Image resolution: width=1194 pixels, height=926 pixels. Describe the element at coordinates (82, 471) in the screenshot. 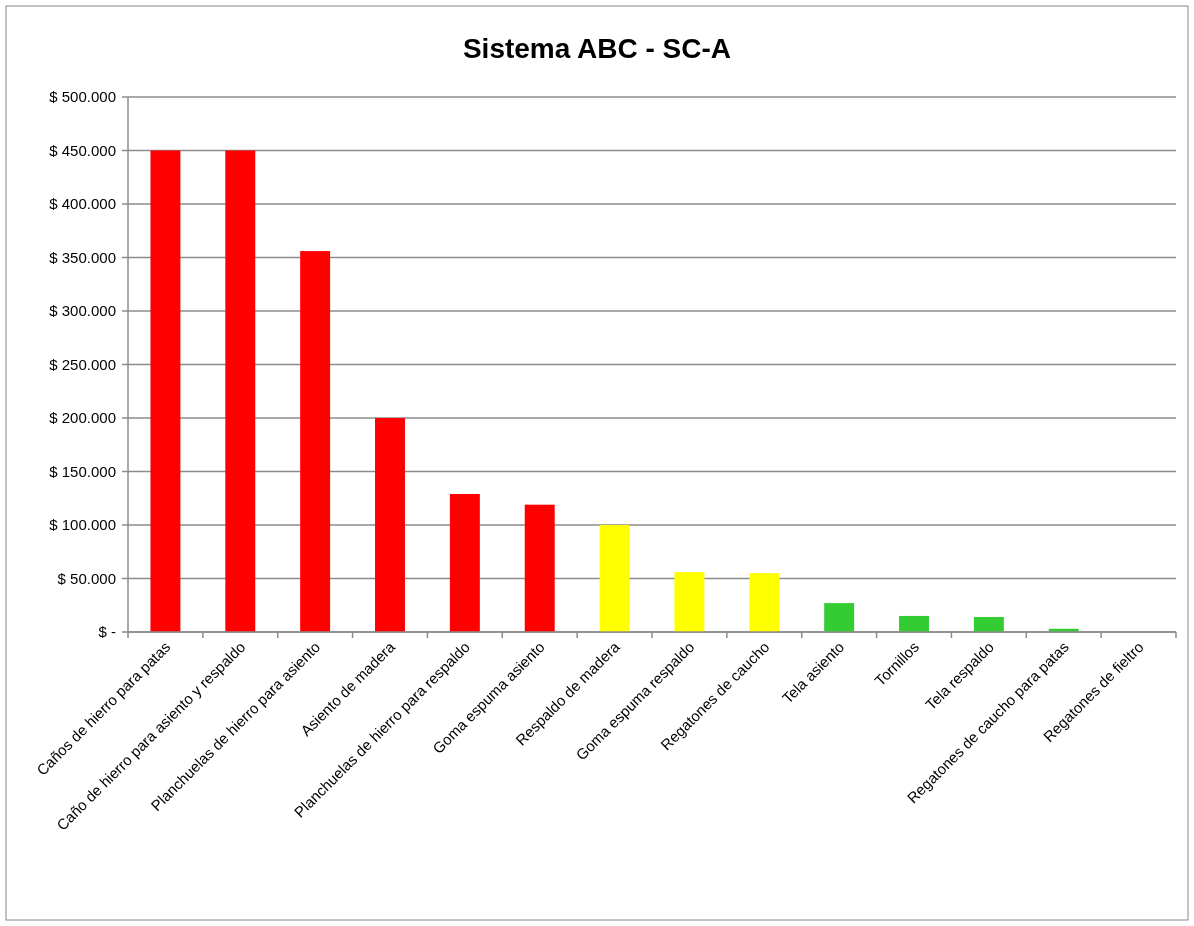

I see `y-tick-label: $ 150.000` at that location.